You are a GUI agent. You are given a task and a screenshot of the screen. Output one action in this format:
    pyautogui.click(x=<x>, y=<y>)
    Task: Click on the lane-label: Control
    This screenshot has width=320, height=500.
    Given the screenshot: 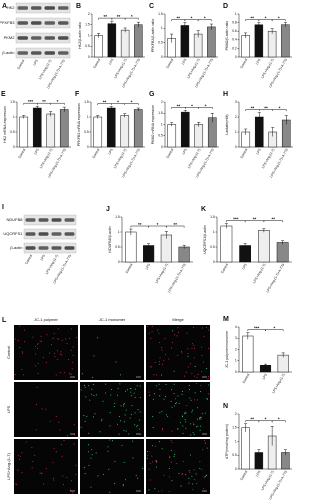 What is the action you would take?
    pyautogui.click(x=21, y=64)
    